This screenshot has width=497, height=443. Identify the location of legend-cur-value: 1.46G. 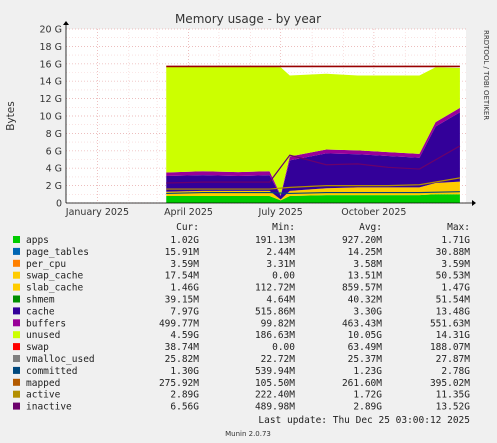
(184, 288).